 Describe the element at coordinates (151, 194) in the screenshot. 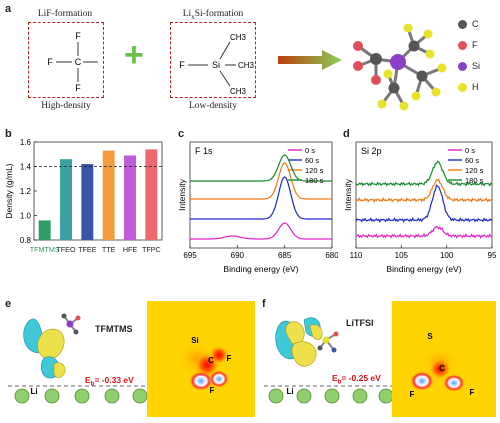

I see `bar-tfpc` at that location.